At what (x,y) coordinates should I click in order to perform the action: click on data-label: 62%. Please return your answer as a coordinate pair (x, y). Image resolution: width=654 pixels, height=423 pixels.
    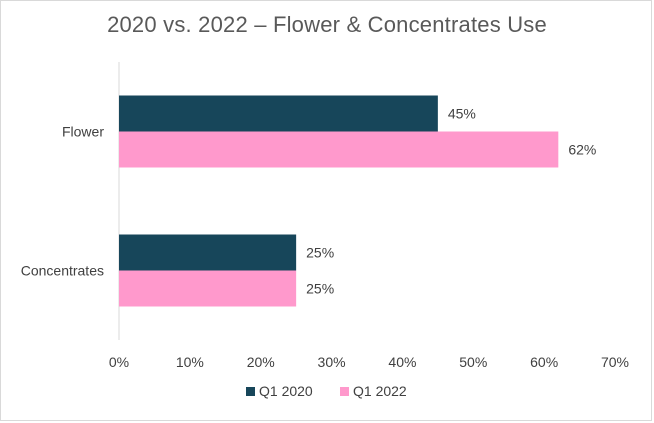
    Looking at the image, I should click on (582, 150).